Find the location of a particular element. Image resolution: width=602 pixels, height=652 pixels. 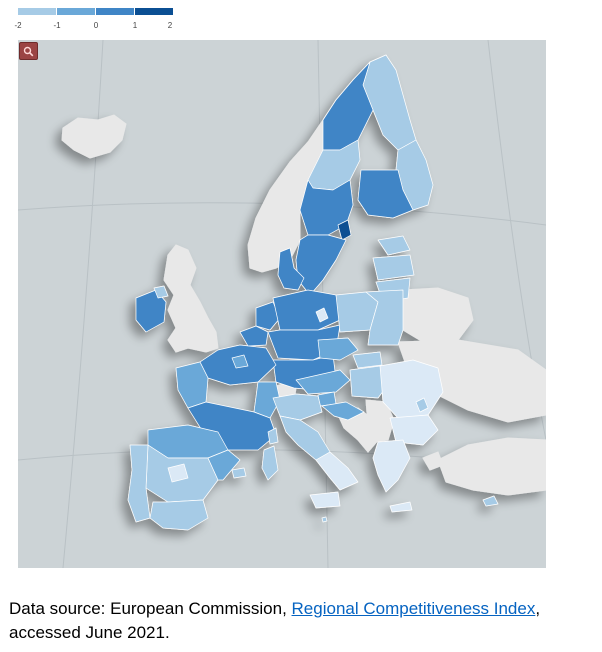

legend-tick-high: 1 is located at coordinates (135, 25).